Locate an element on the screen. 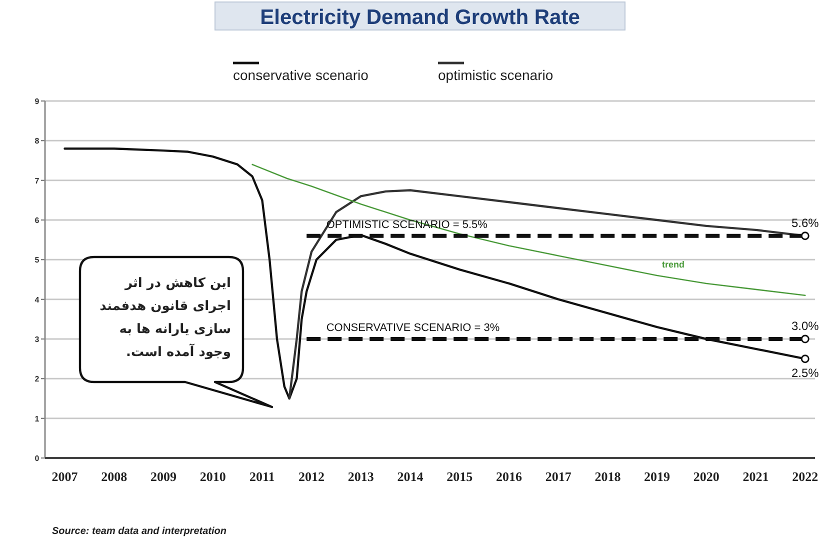 The height and width of the screenshot is (541, 839). y-tick-label: 1 is located at coordinates (37, 419).